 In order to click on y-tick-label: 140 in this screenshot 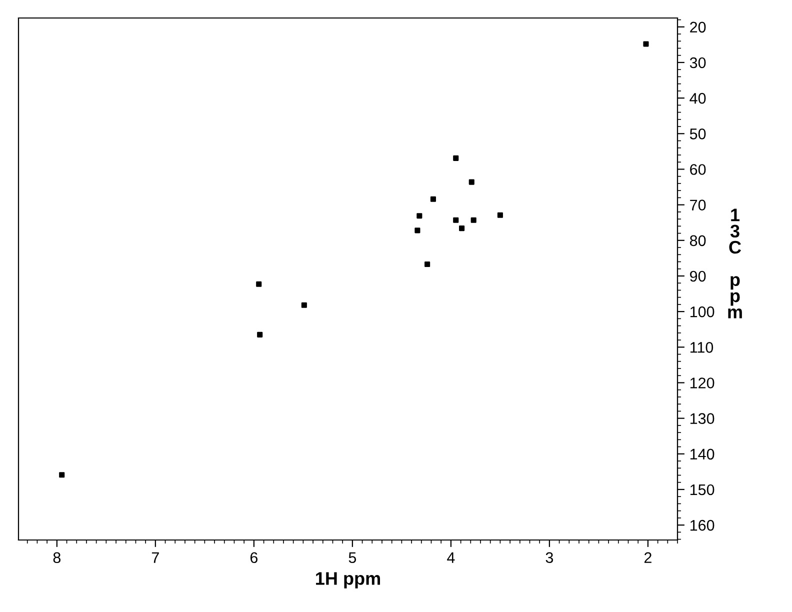, I will do `click(702, 454)`.